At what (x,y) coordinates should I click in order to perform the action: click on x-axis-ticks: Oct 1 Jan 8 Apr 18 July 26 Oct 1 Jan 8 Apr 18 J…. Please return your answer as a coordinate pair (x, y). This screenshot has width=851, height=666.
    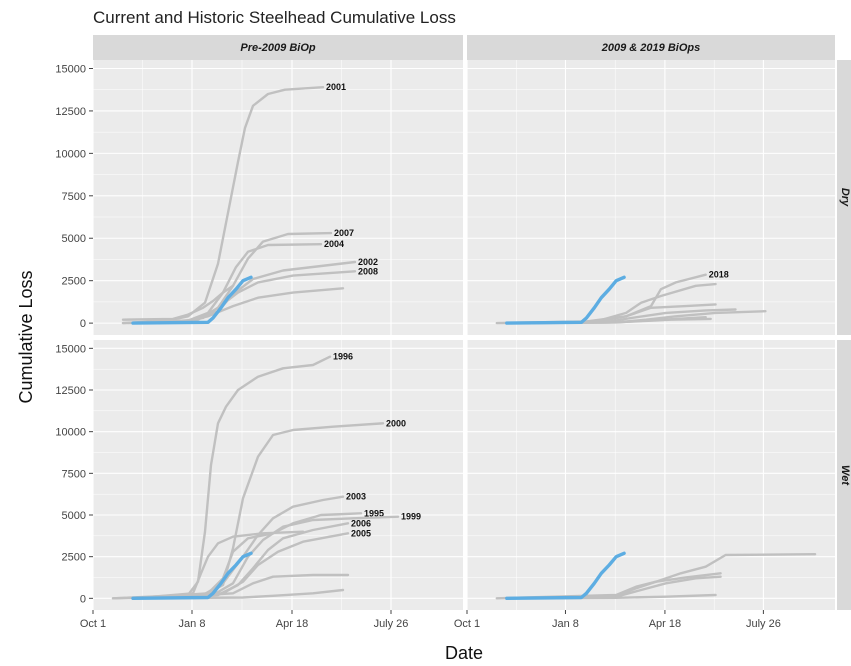
    Looking at the image, I should click on (430, 620).